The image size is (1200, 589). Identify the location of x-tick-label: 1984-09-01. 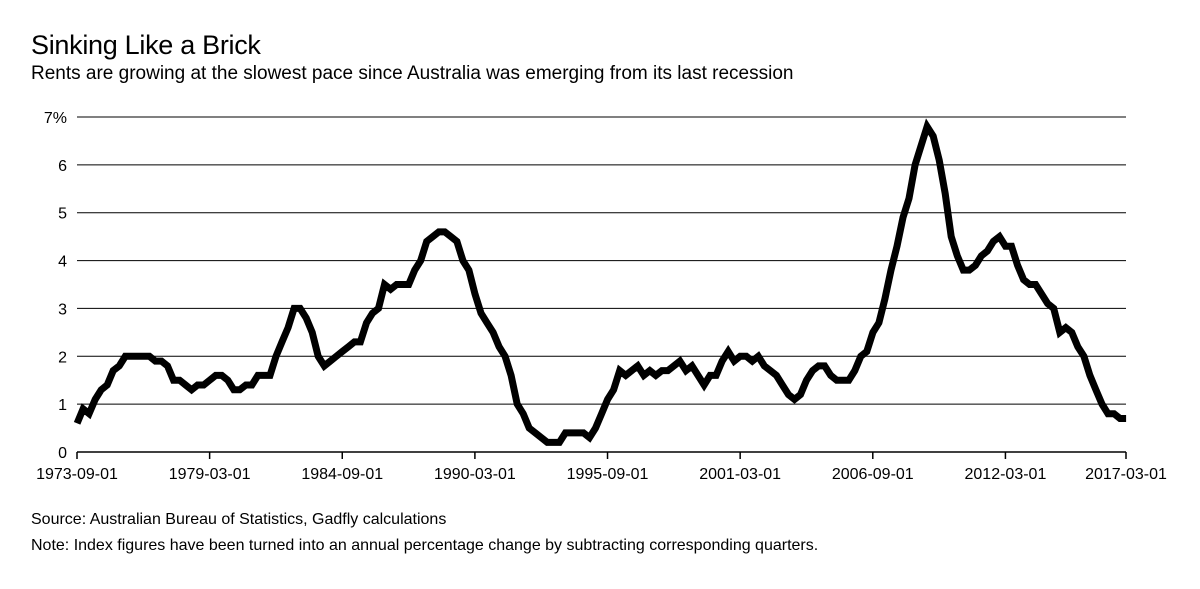
(342, 474).